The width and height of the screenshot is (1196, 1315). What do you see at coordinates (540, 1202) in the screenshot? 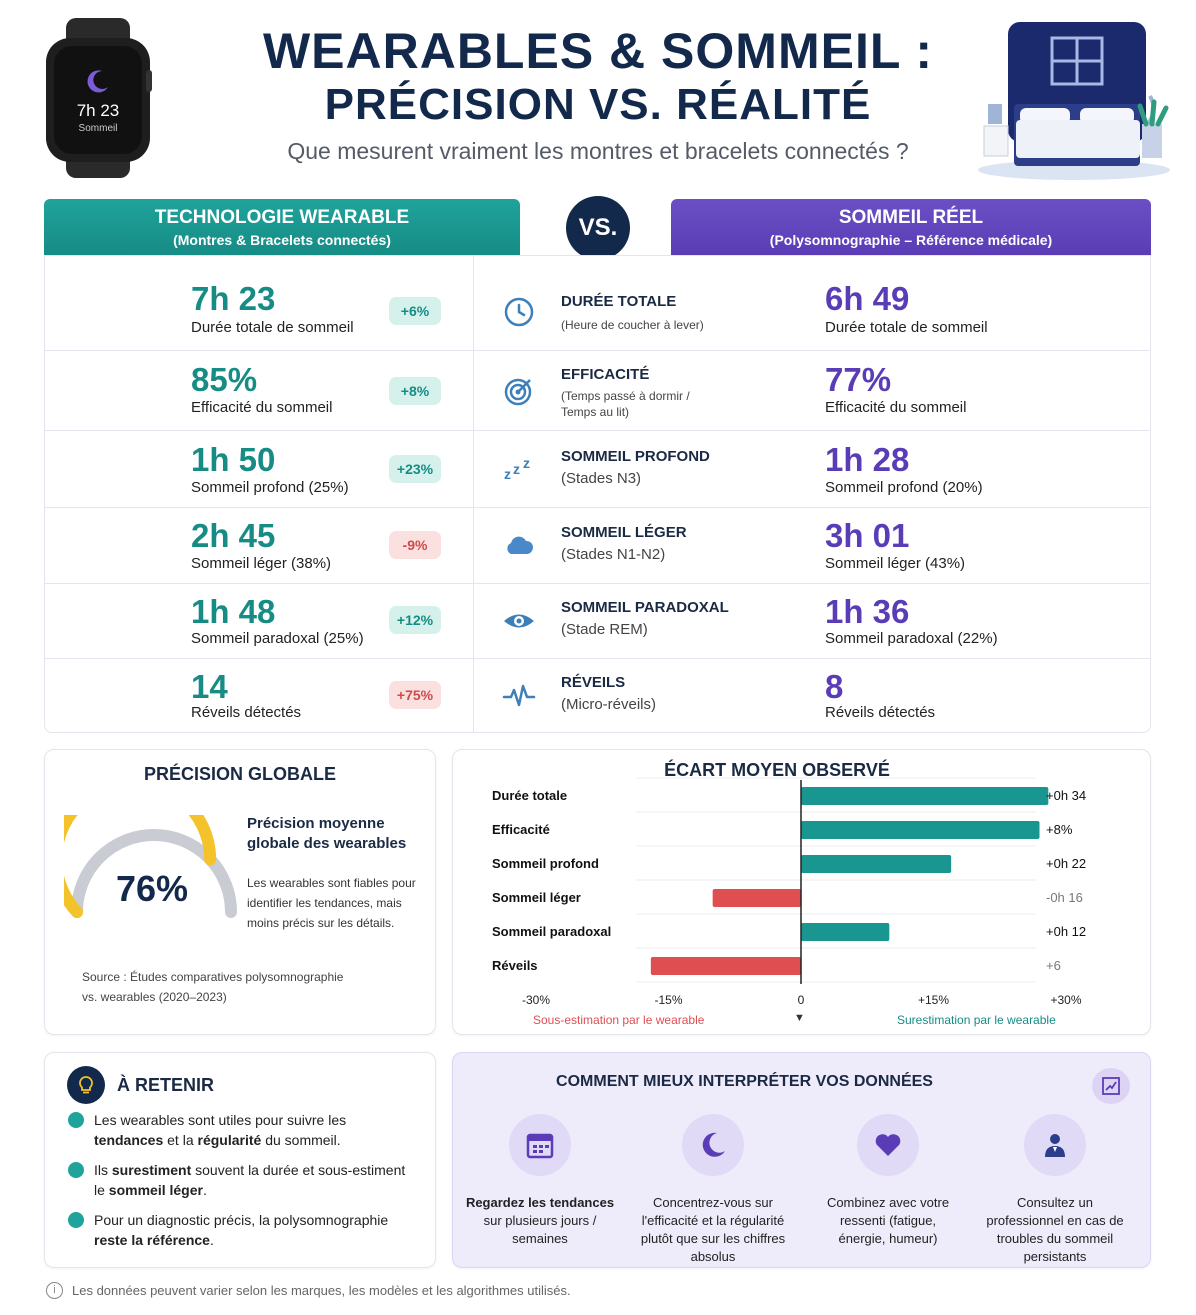
I see `tip-line: Regardez les tendances` at bounding box center [540, 1202].